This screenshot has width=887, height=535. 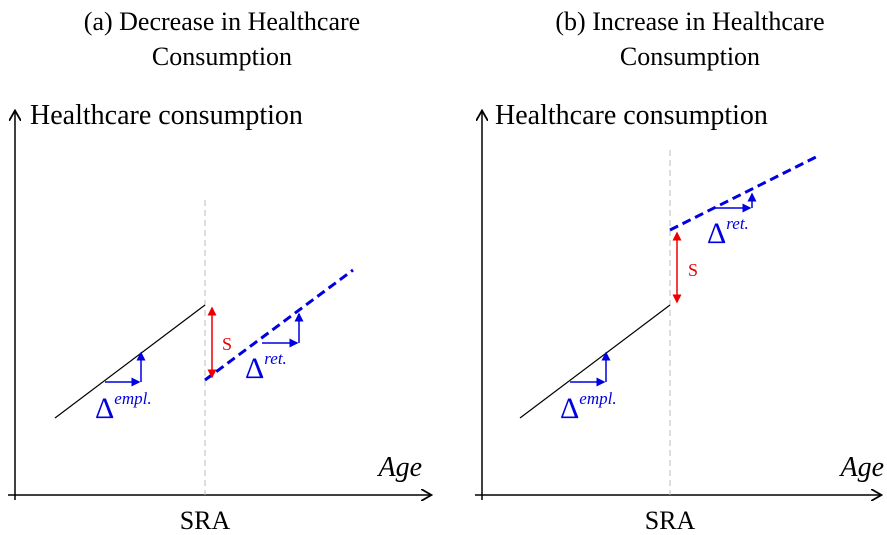 I want to click on title-line: (b) Increase in Healthcare, so click(x=689, y=21).